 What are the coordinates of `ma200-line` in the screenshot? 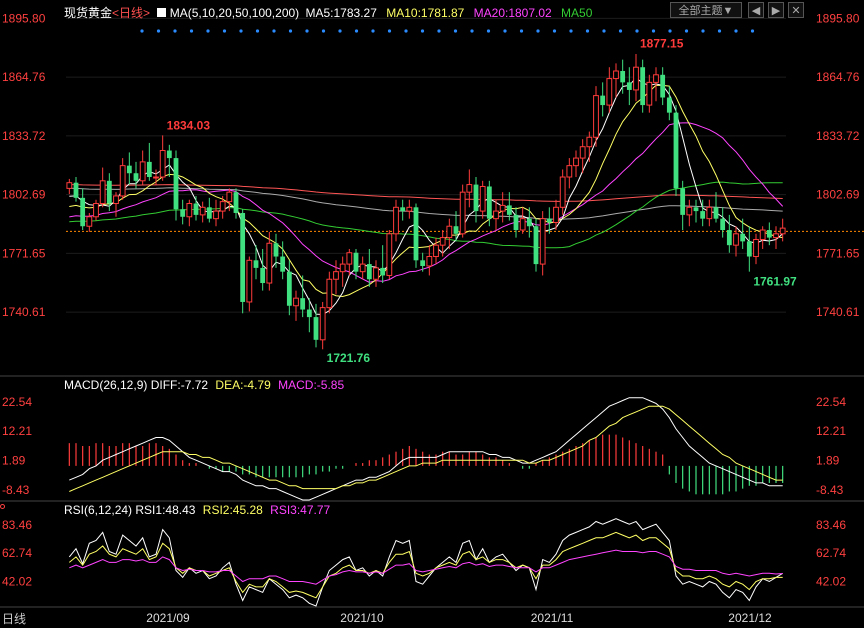 It's located at (426, 193).